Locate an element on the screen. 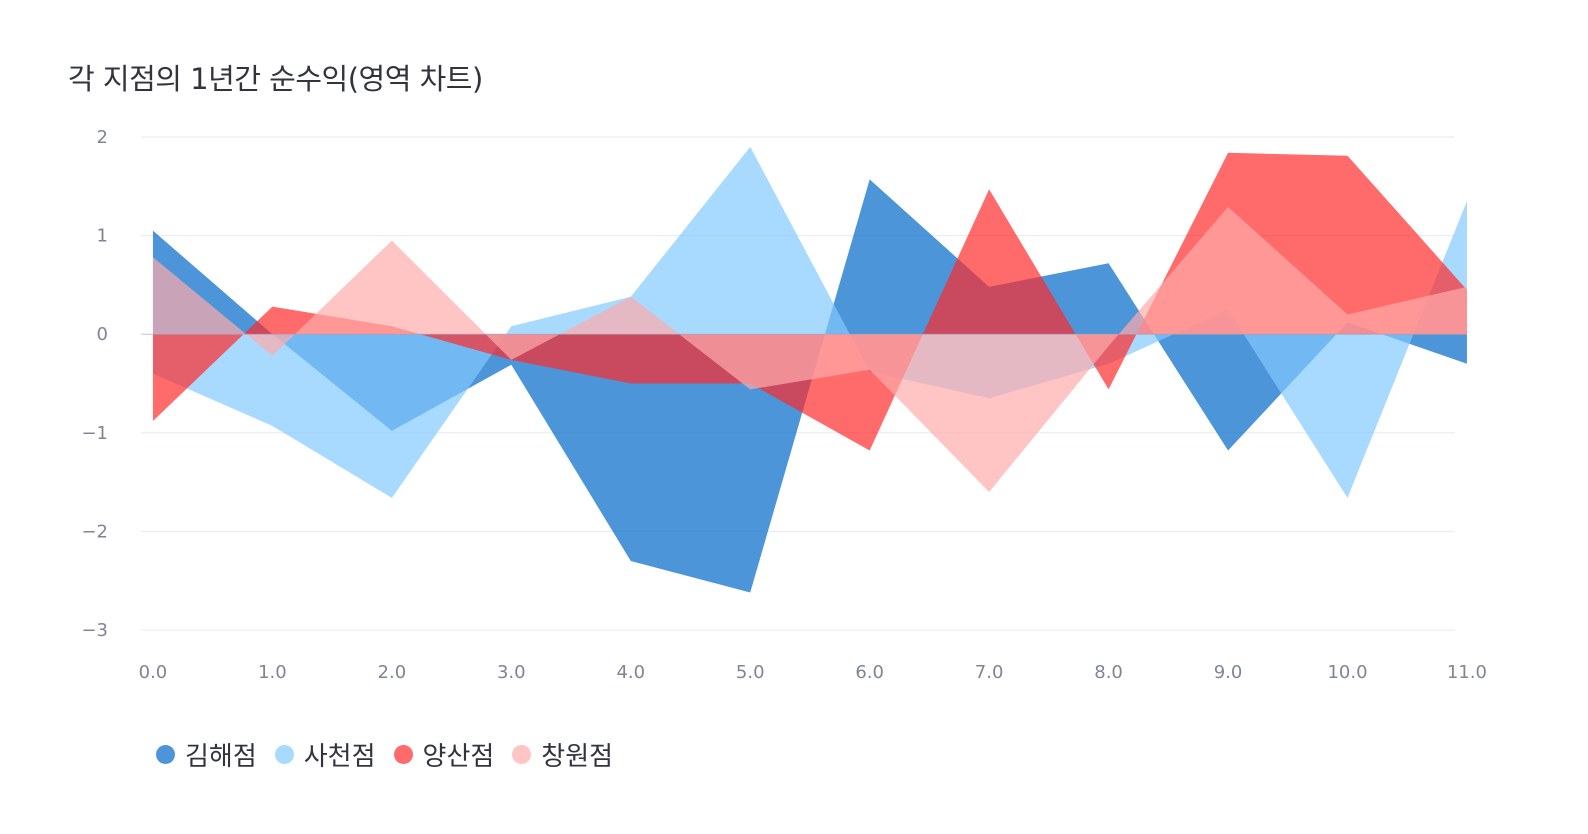 The width and height of the screenshot is (1588, 834). x-tick-label: 8.0 is located at coordinates (1108, 672).